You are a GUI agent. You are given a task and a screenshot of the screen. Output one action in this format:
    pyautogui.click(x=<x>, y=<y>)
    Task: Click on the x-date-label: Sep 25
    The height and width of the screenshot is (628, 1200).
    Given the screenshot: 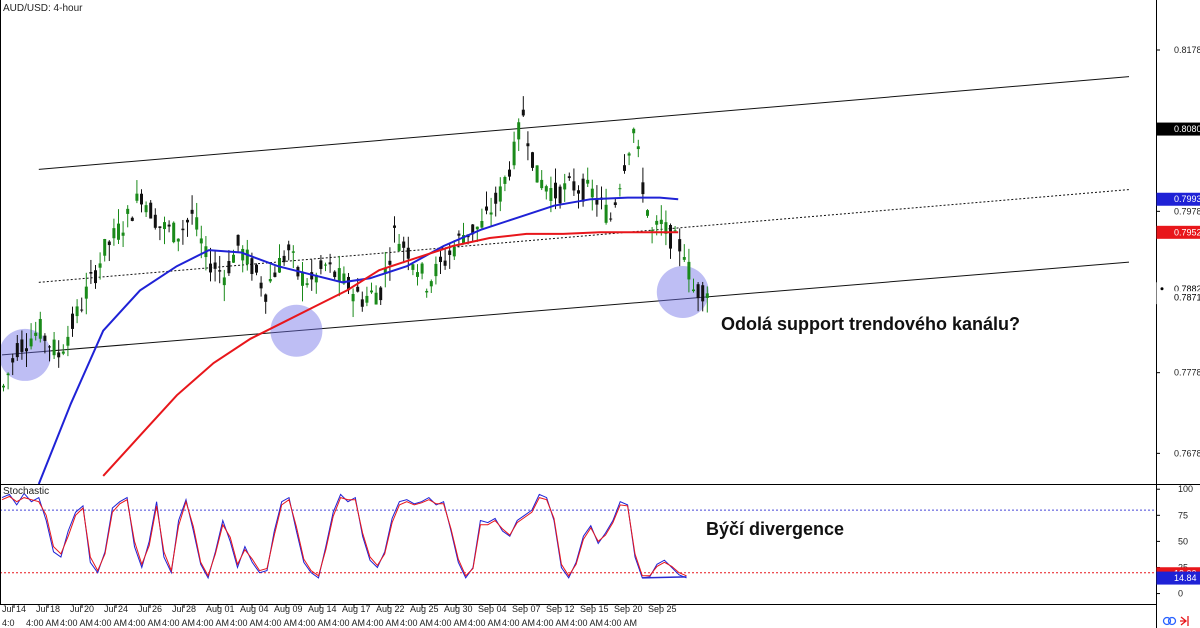 What is the action you would take?
    pyautogui.click(x=662, y=609)
    